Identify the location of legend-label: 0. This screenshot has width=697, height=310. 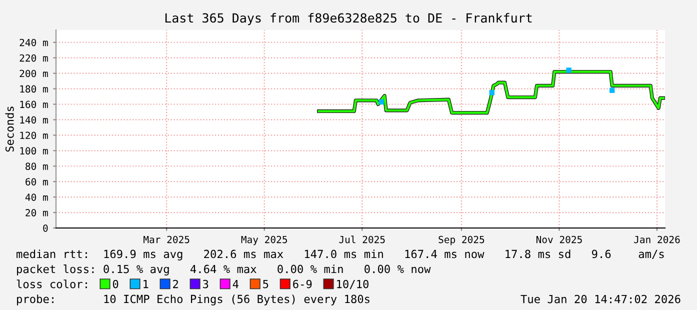
(115, 284).